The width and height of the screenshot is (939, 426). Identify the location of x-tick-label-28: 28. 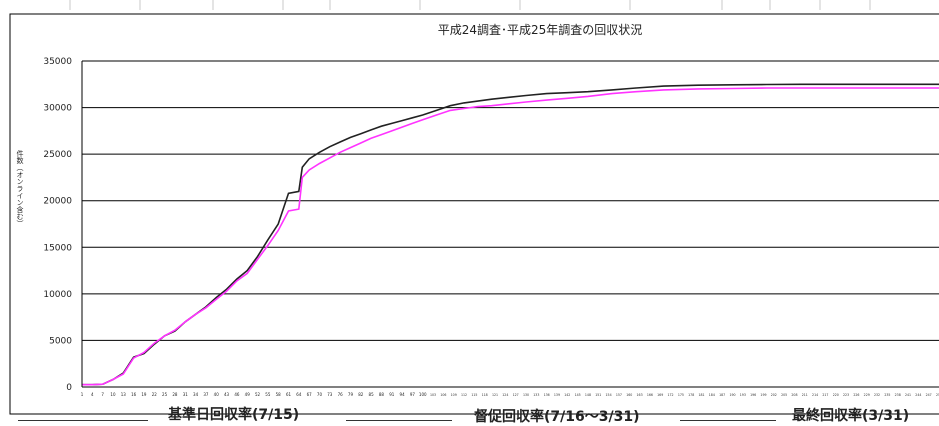
(175, 394).